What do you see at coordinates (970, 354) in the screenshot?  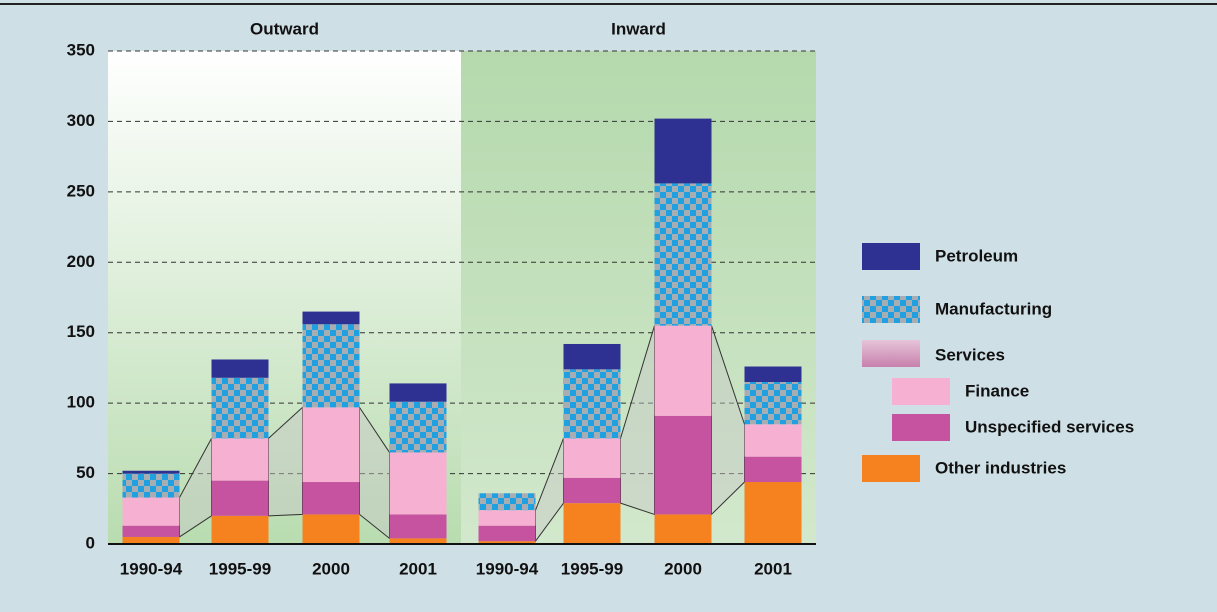 I see `legend-heading: Services` at bounding box center [970, 354].